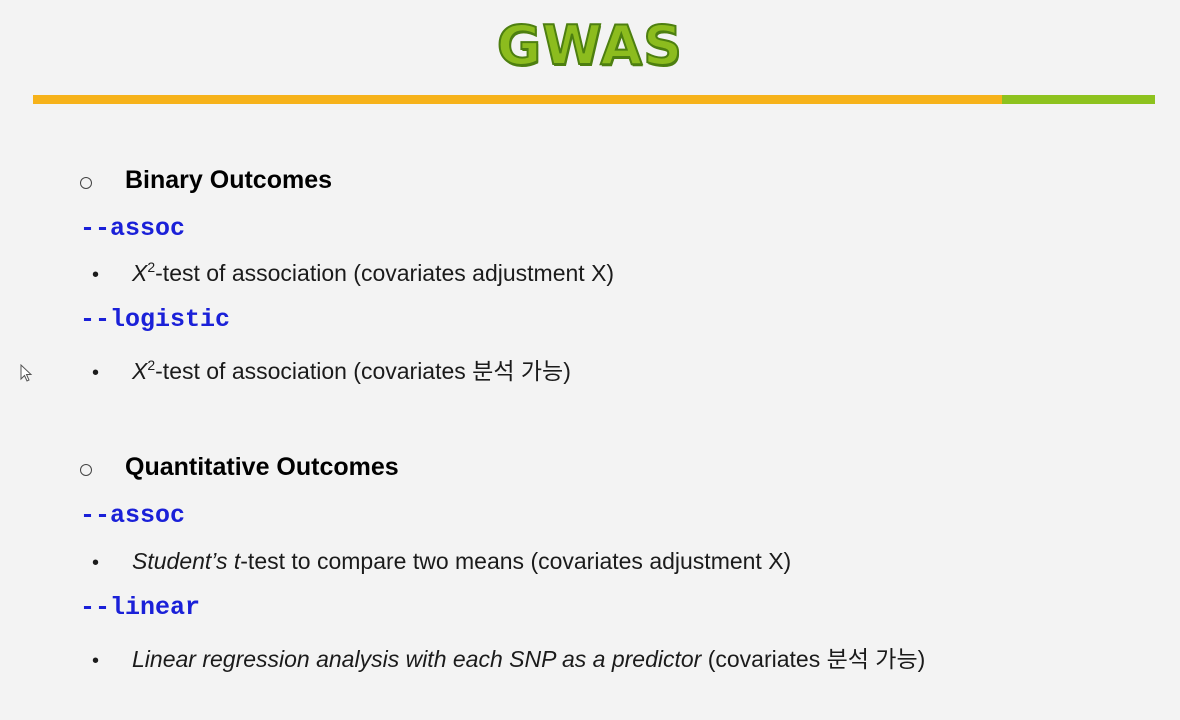  I want to click on title-divider, so click(594, 99).